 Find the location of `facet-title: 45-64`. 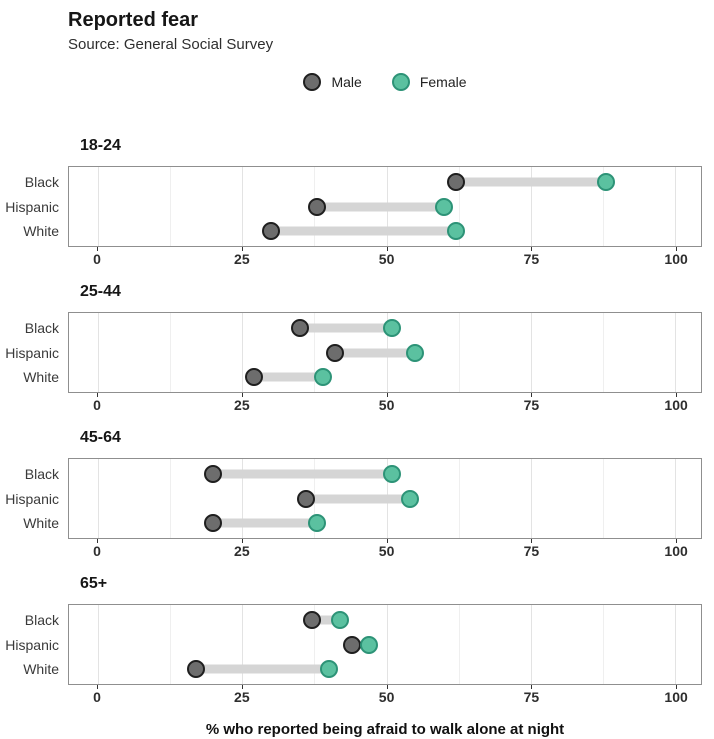

facet-title: 45-64 is located at coordinates (100, 437).